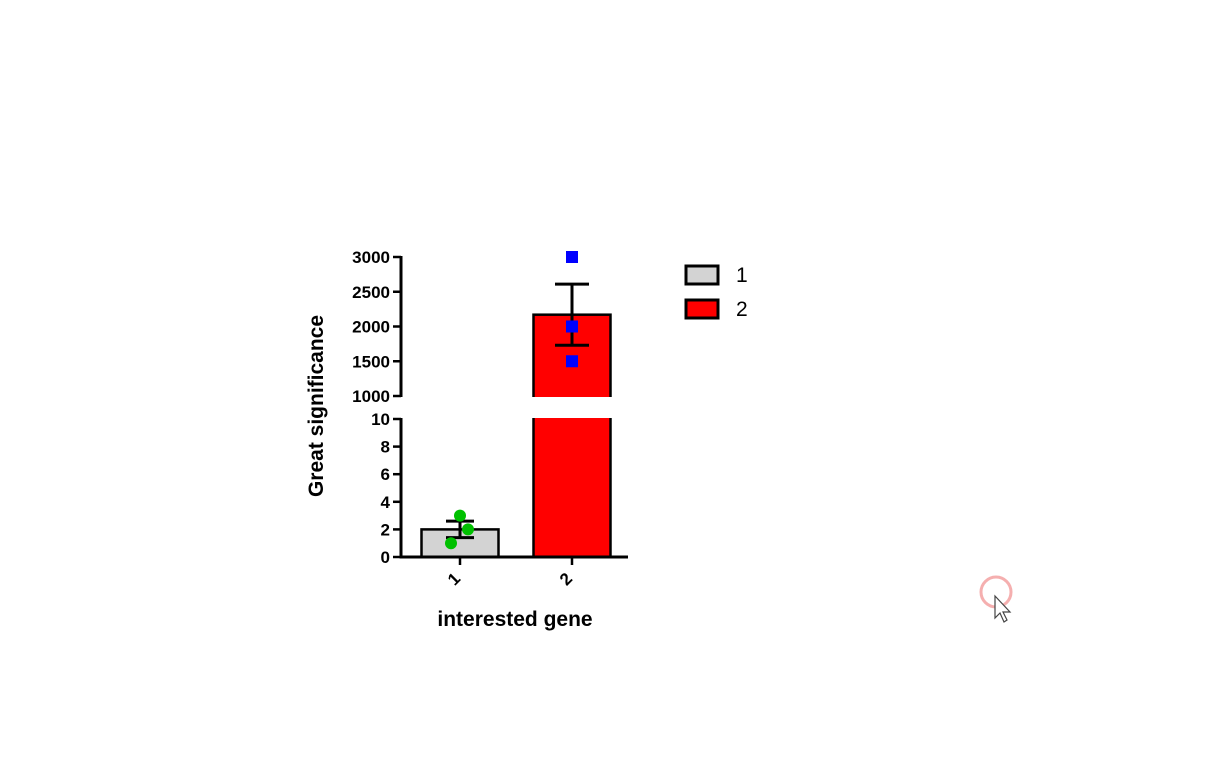 This screenshot has height=762, width=1218. I want to click on axis-break-gap, so click(572, 407).